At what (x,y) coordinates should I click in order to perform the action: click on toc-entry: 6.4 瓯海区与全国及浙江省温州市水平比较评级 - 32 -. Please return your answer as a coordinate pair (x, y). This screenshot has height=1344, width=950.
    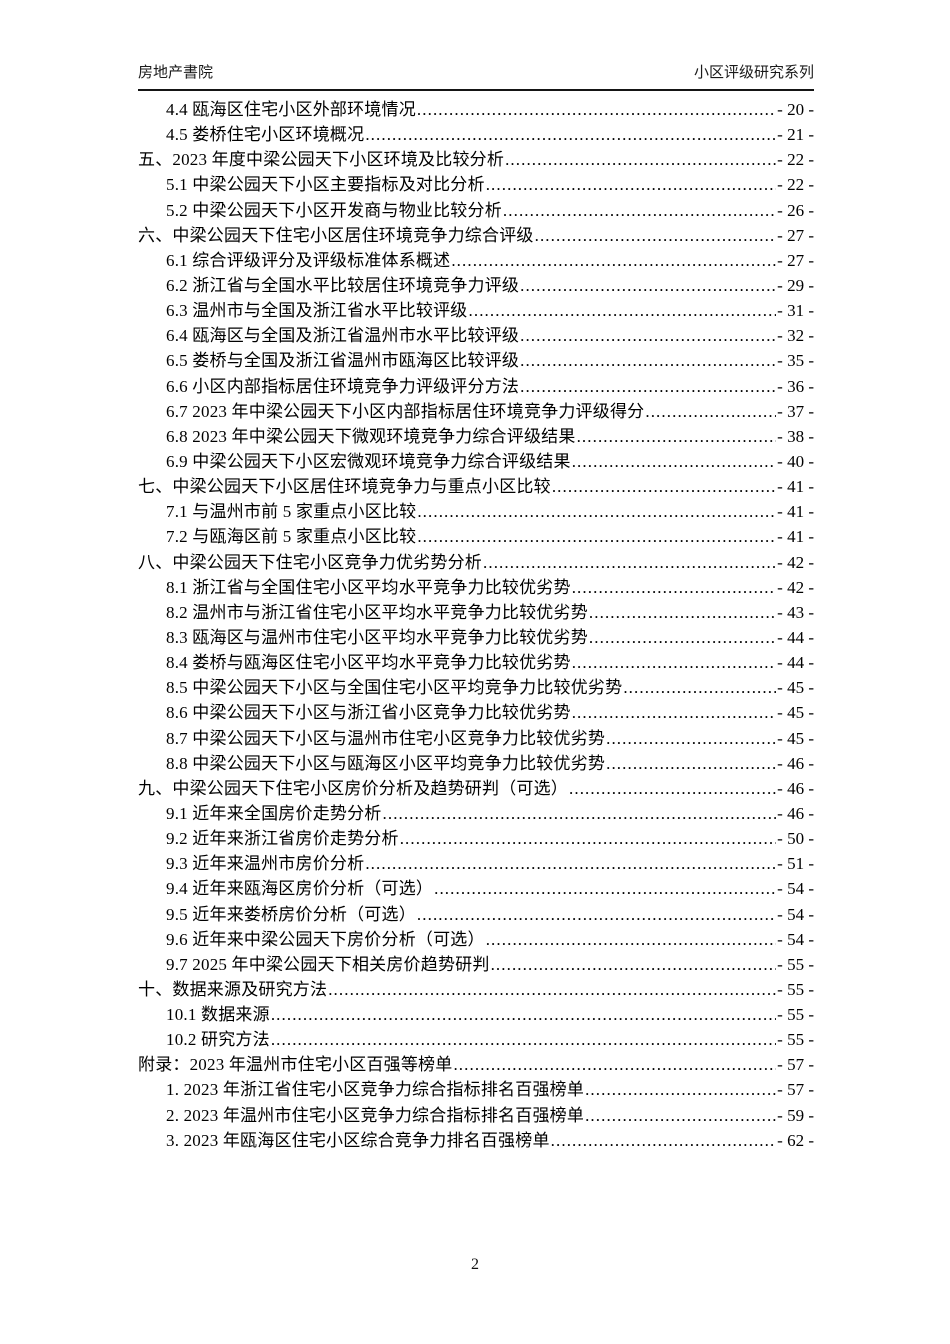
    Looking at the image, I should click on (476, 335).